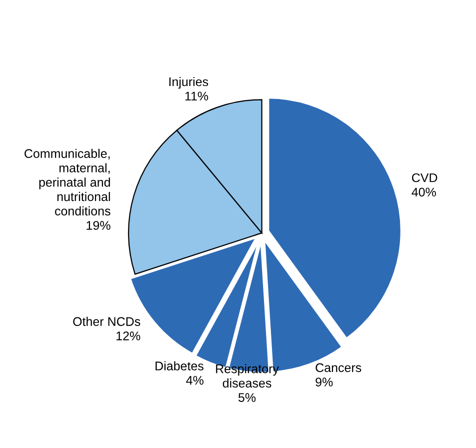  What do you see at coordinates (247, 397) in the screenshot?
I see `data-label: 5%` at bounding box center [247, 397].